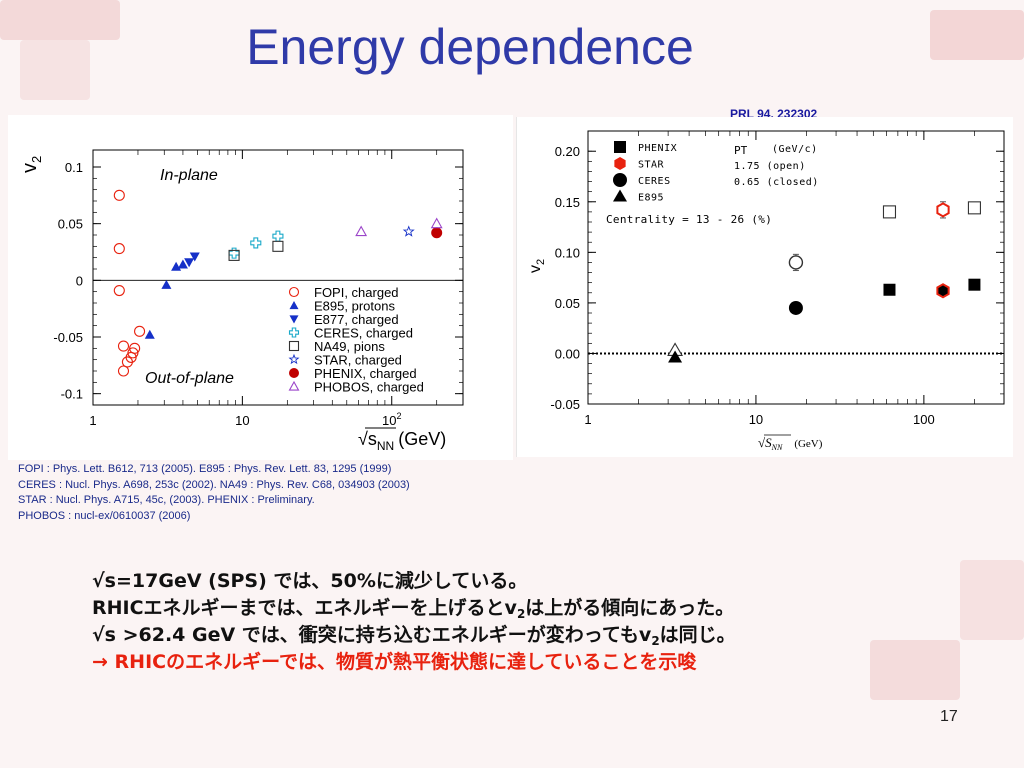 Image resolution: width=1024 pixels, height=768 pixels. Describe the element at coordinates (567, 202) in the screenshot. I see `y-tick-label: 0.15` at that location.